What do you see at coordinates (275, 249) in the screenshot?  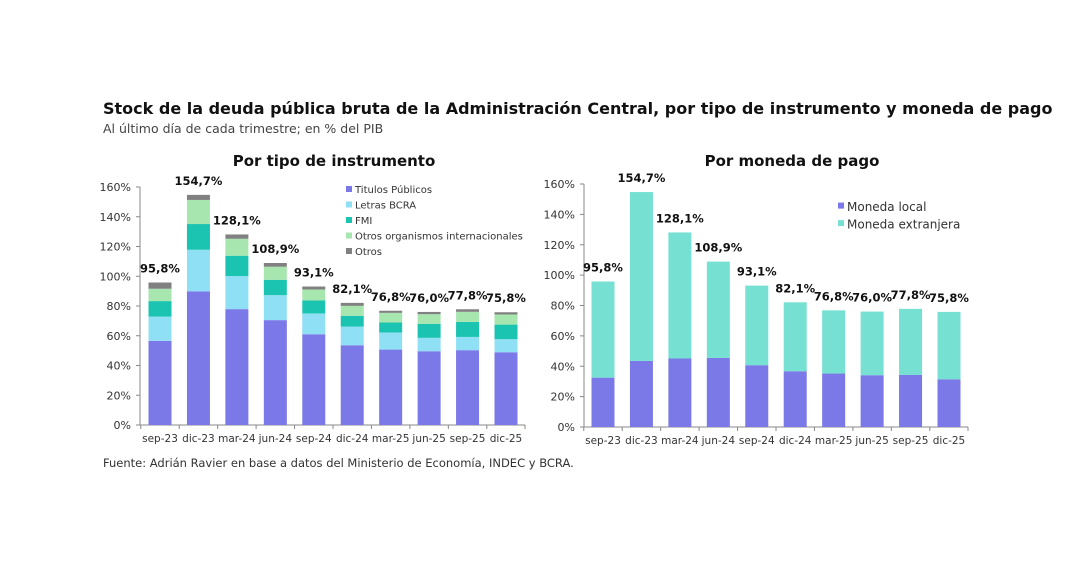 I see `total-label: 108,9%` at bounding box center [275, 249].